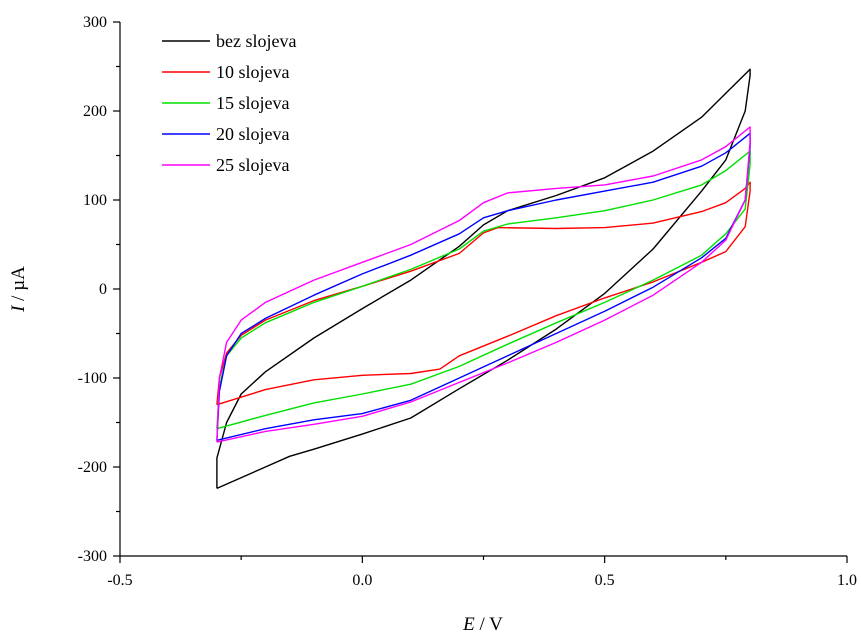 Image resolution: width=861 pixels, height=637 pixels. What do you see at coordinates (95, 22) in the screenshot?
I see `y-tick-label: 300` at bounding box center [95, 22].